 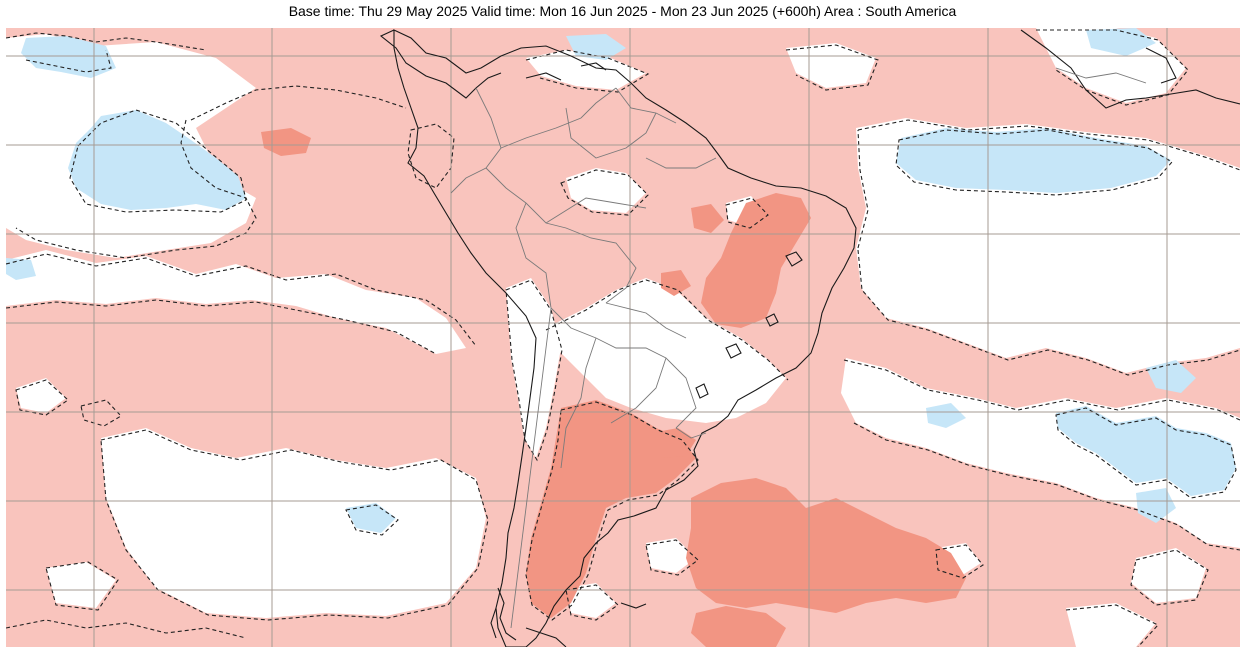 I want to click on tierra-del-fuego, so click(x=568, y=617).